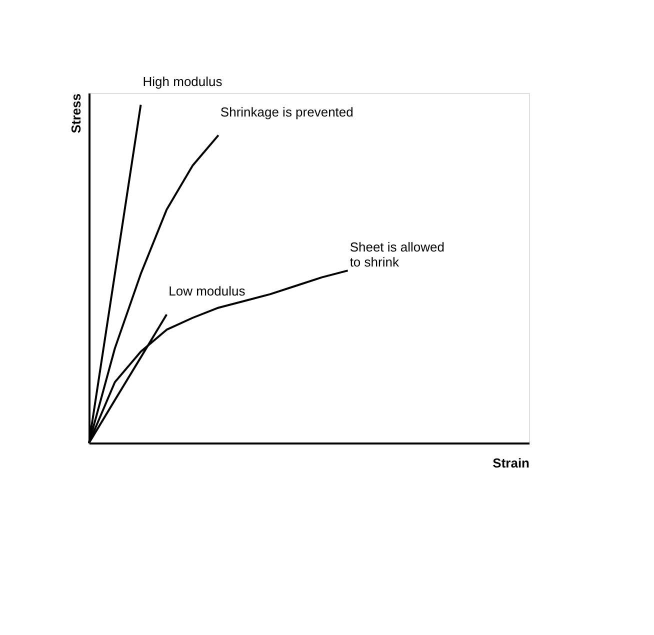 This screenshot has height=635, width=654. What do you see at coordinates (397, 255) in the screenshot?
I see `series-label: Sheet is allowed to shrink` at bounding box center [397, 255].